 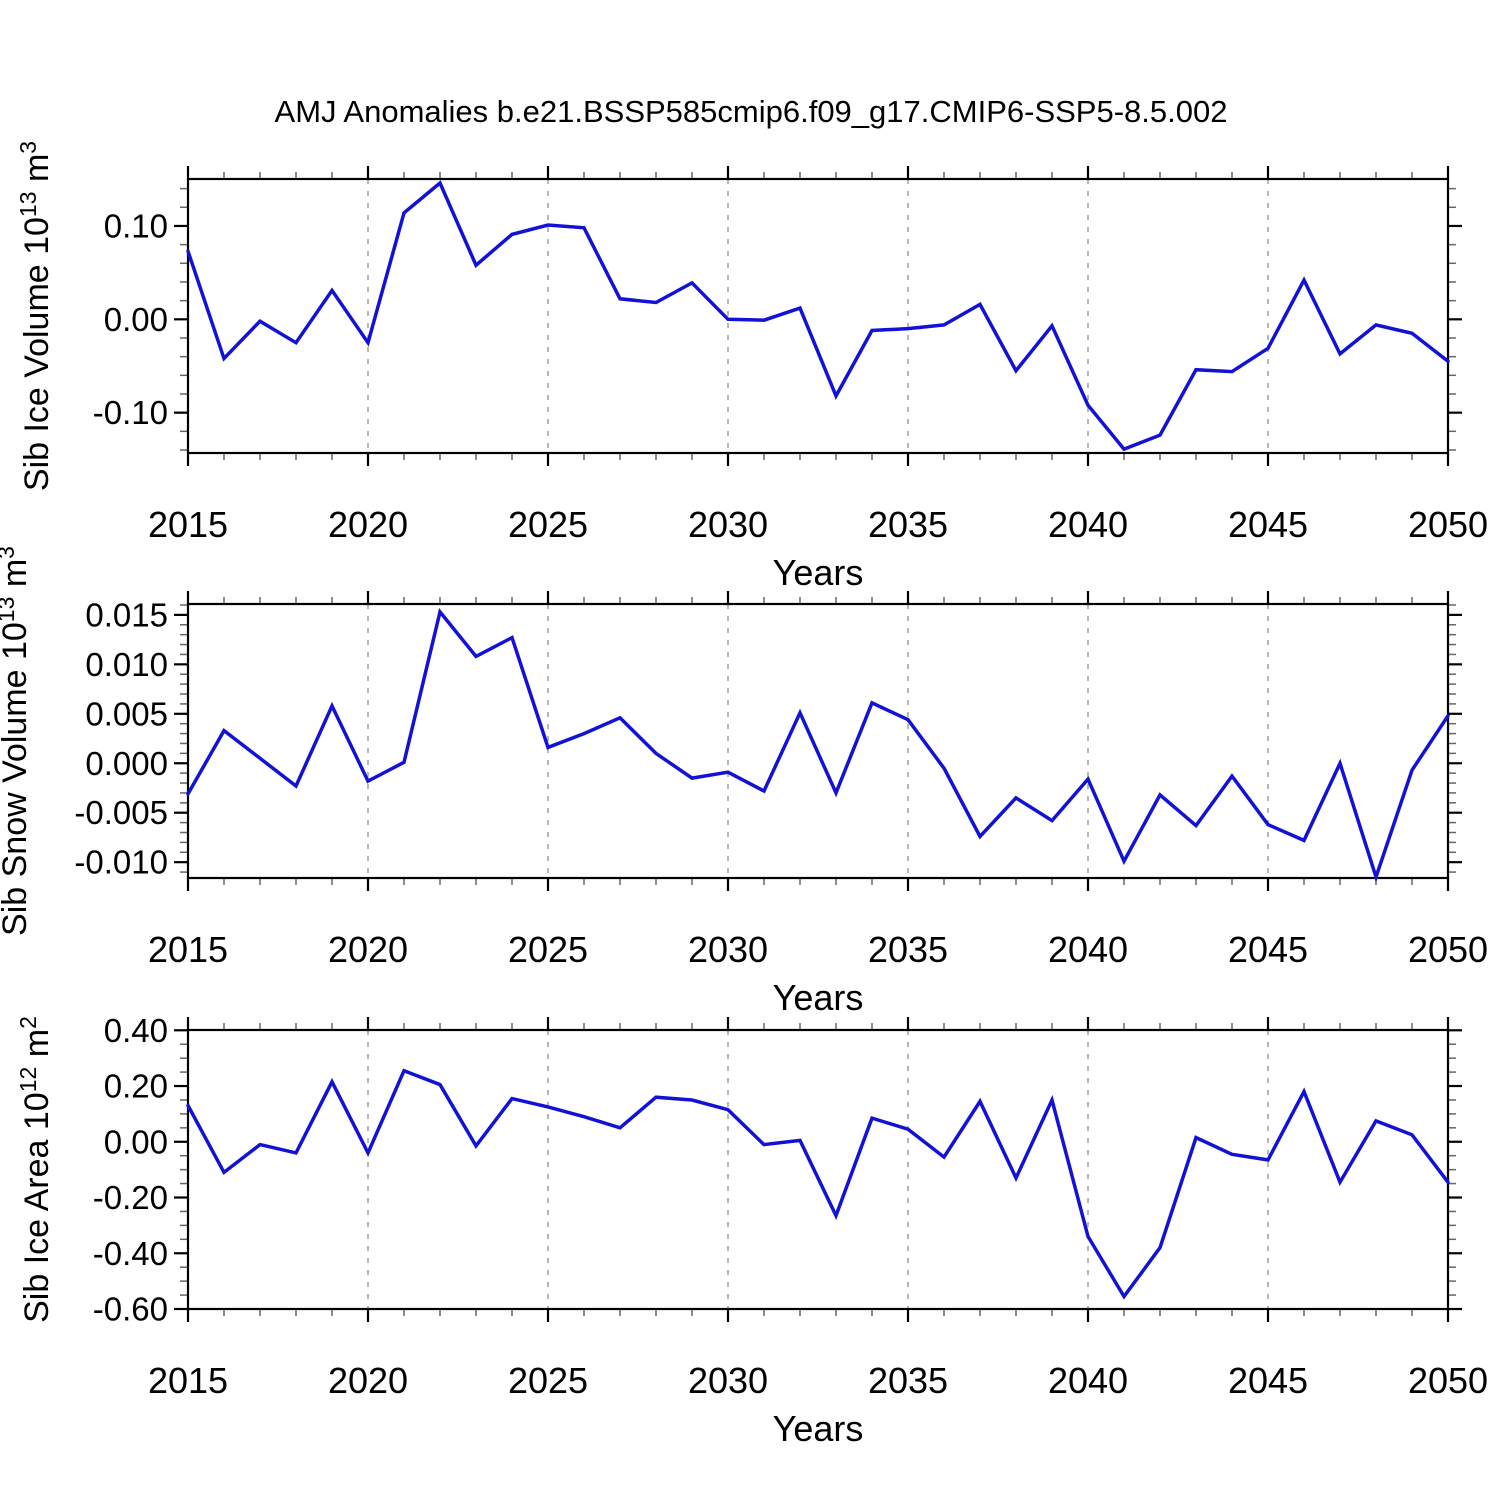 I want to click on y-tick-label: -0.60, so click(x=130, y=1309).